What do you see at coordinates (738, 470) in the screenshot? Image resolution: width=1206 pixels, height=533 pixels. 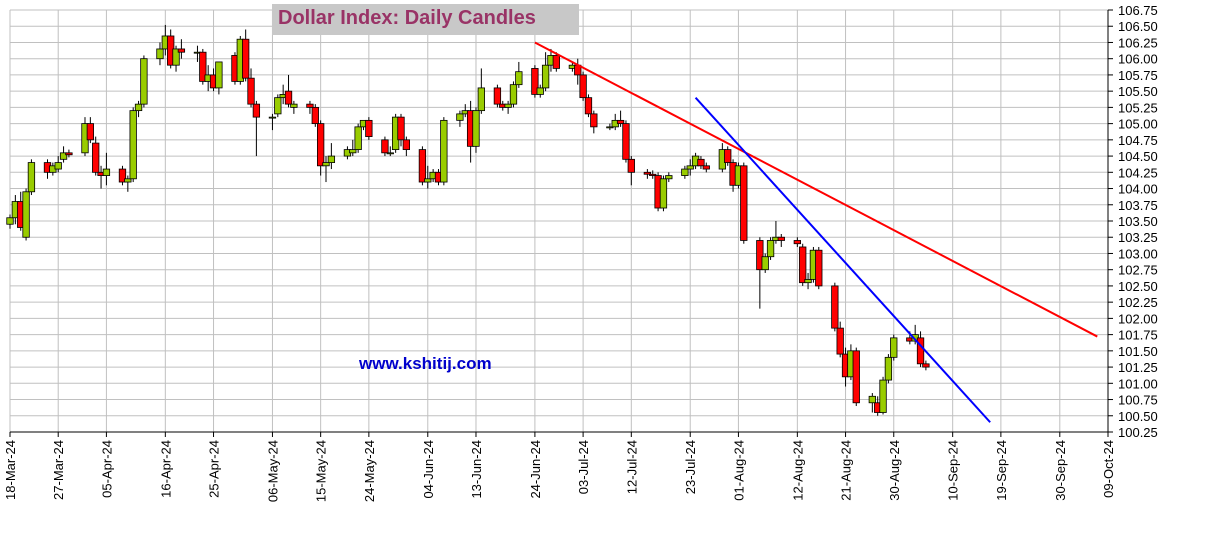 I see `x-tick-label: 01-Aug-24` at bounding box center [738, 470].